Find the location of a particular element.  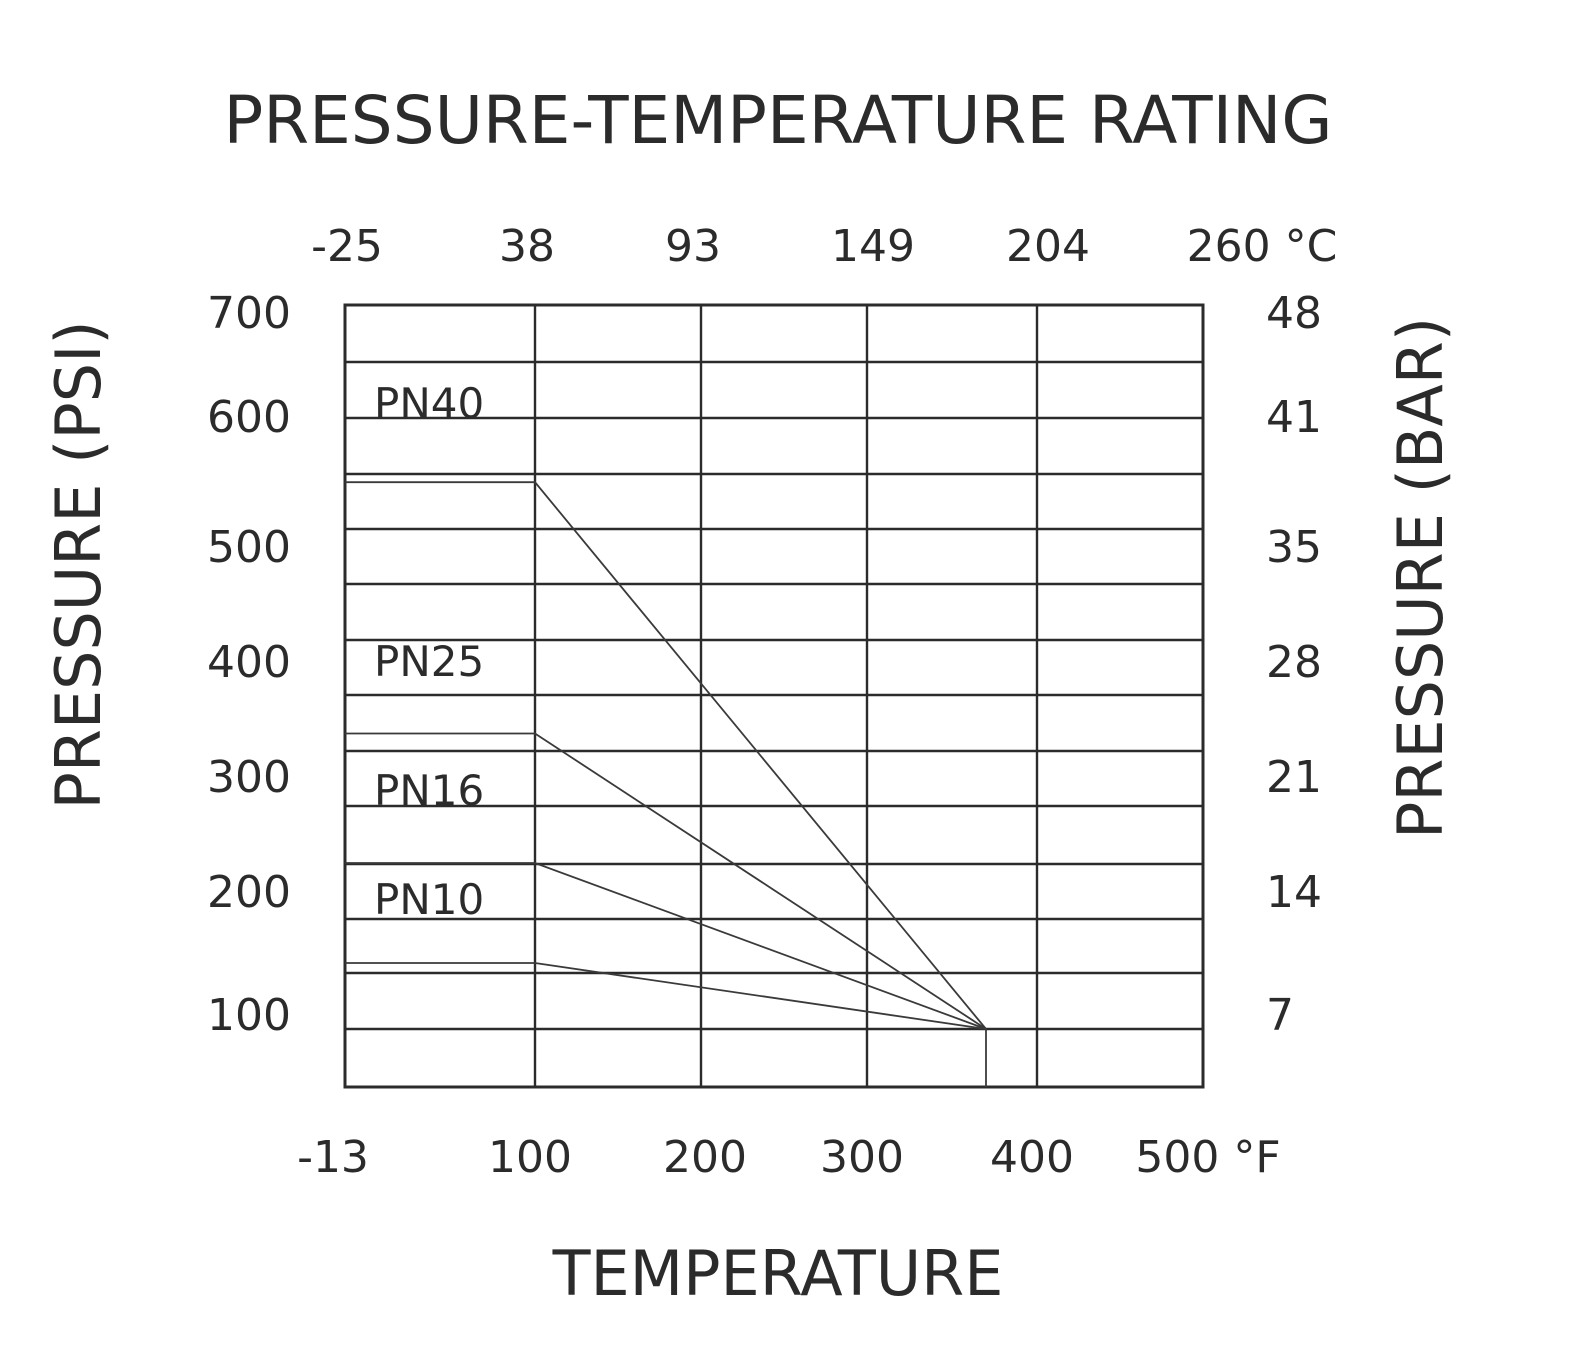

y-tick-label-psi: 700 is located at coordinates (249, 313).